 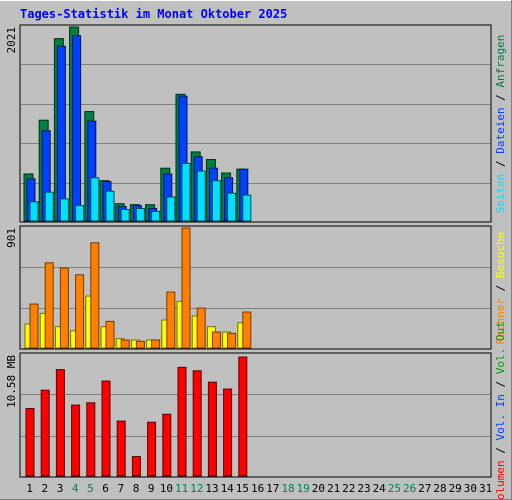 What do you see at coordinates (500, 194) in the screenshot?
I see `legend-item-seiten: Seiten` at bounding box center [500, 194].